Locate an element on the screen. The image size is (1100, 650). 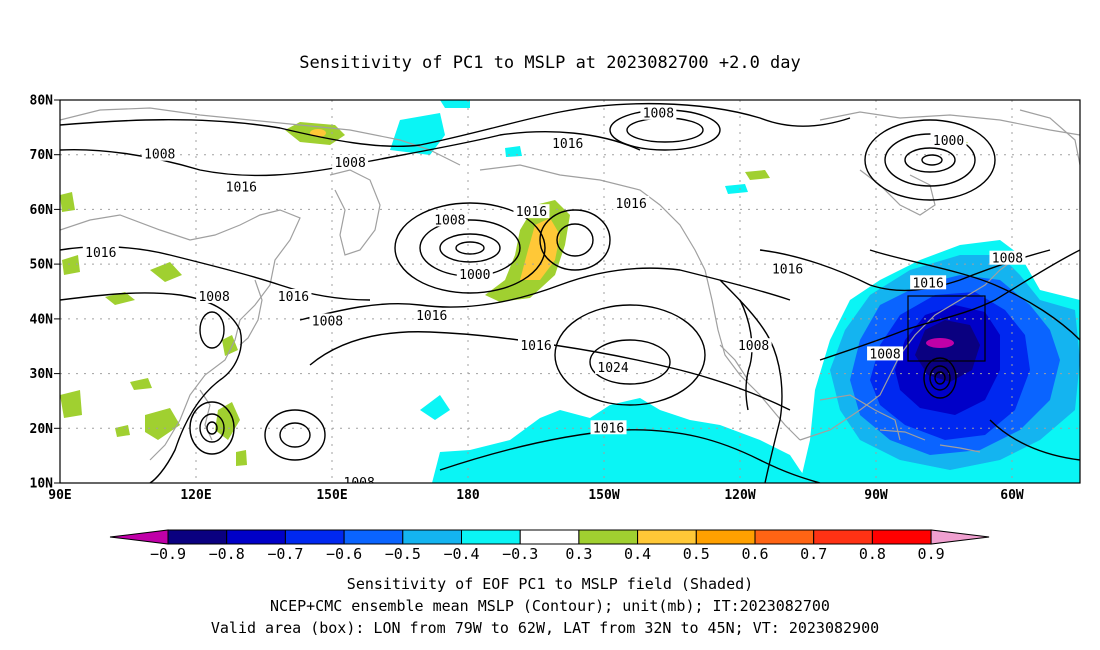
lon-label: 90E is located at coordinates (59, 495).